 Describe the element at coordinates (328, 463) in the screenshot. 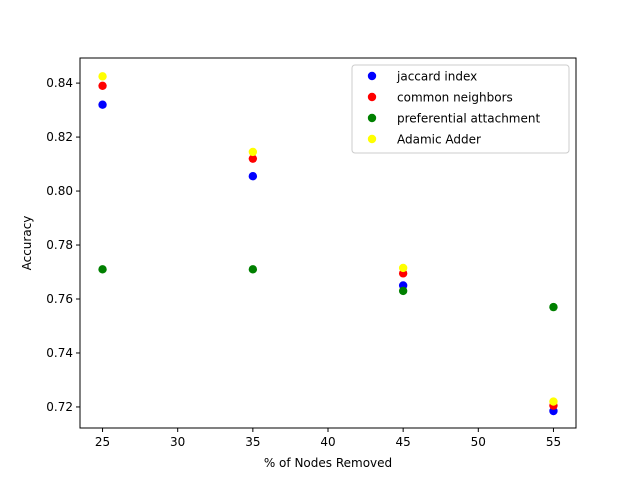

I see `x-axis-label: % of Nodes Removed` at that location.